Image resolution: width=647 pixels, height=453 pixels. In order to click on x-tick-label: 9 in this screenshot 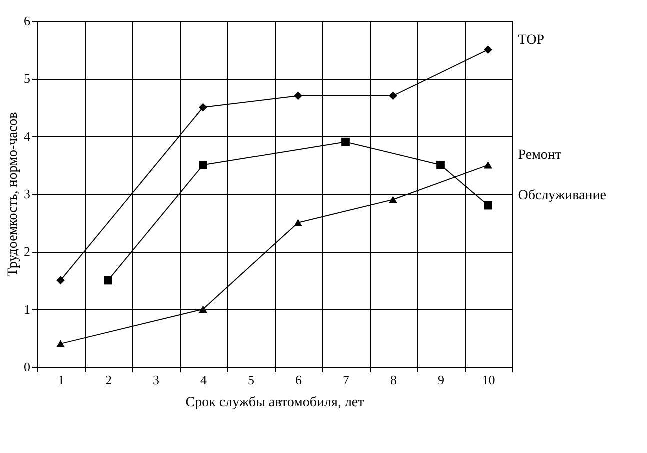, I will do `click(441, 380)`.